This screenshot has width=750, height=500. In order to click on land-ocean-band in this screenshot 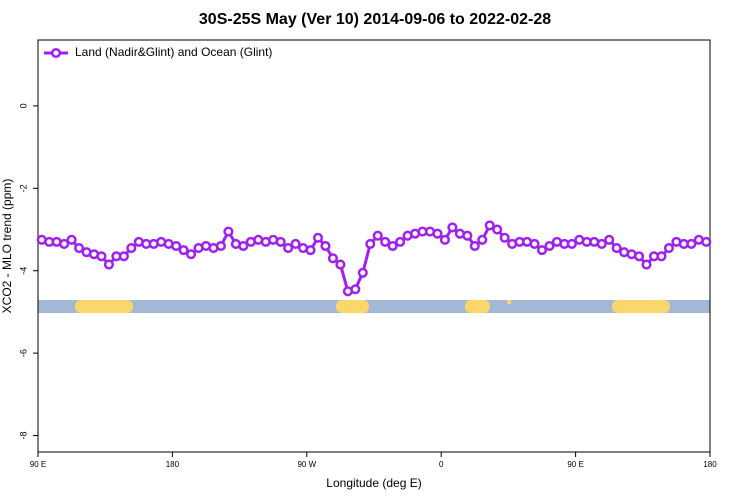, I will do `click(374, 306)`.